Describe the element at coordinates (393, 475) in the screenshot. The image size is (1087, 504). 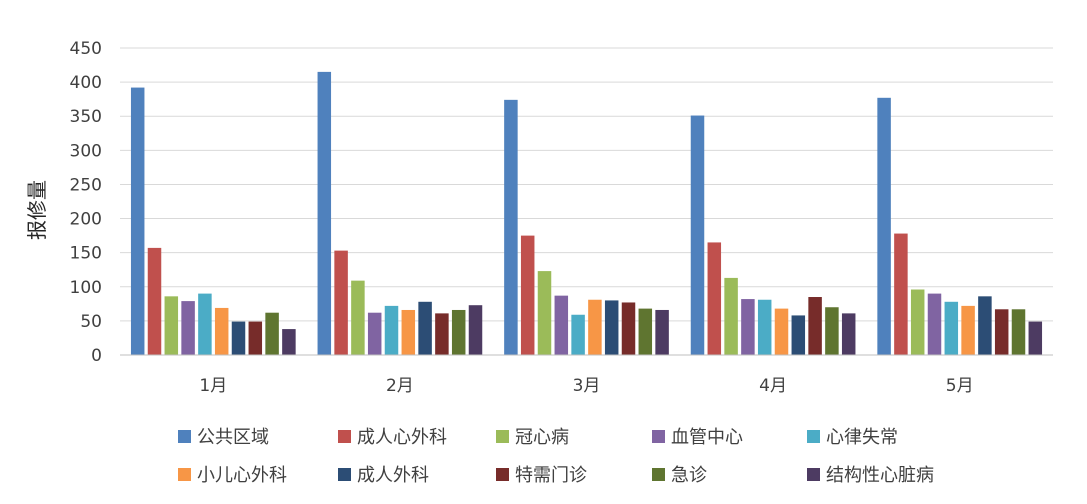
I see `legend-item-label: 成人外科` at that location.